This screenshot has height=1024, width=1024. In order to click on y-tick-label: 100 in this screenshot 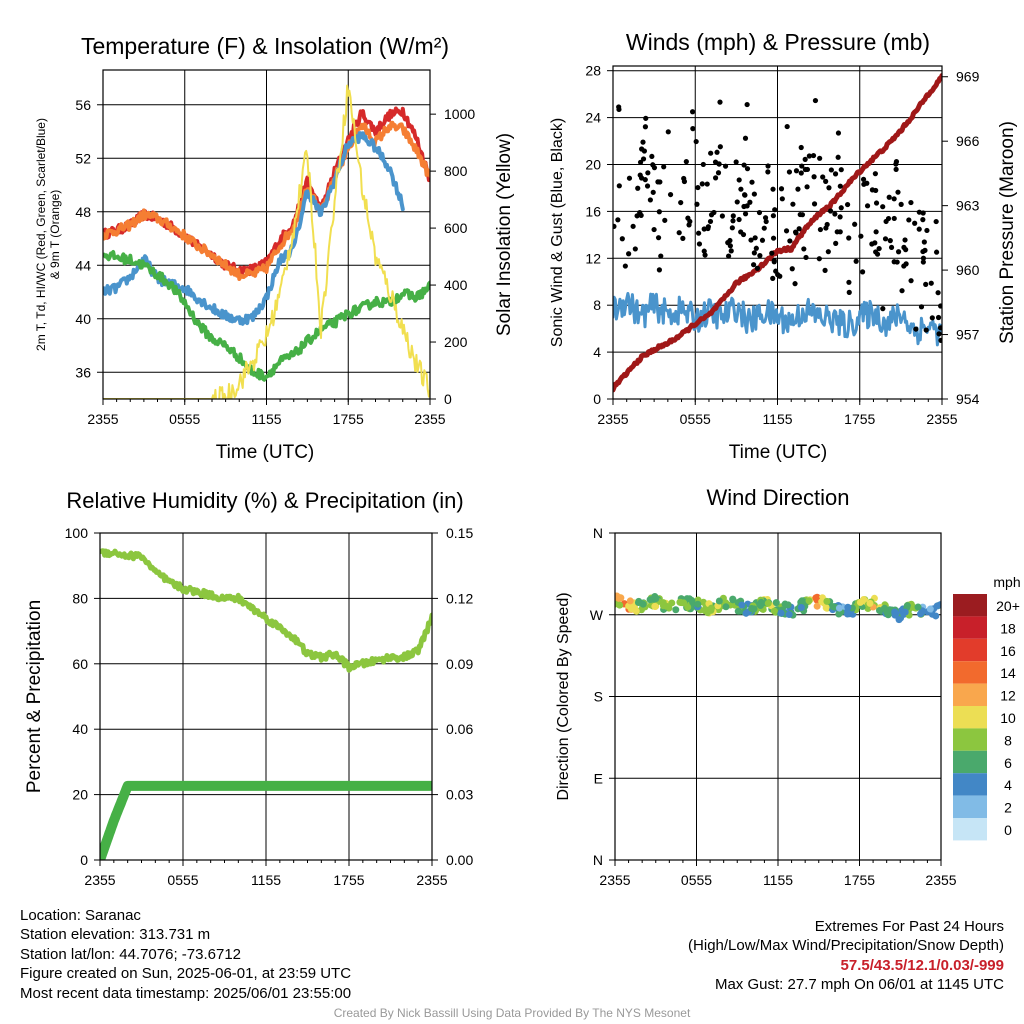, I will do `click(77, 533)`.